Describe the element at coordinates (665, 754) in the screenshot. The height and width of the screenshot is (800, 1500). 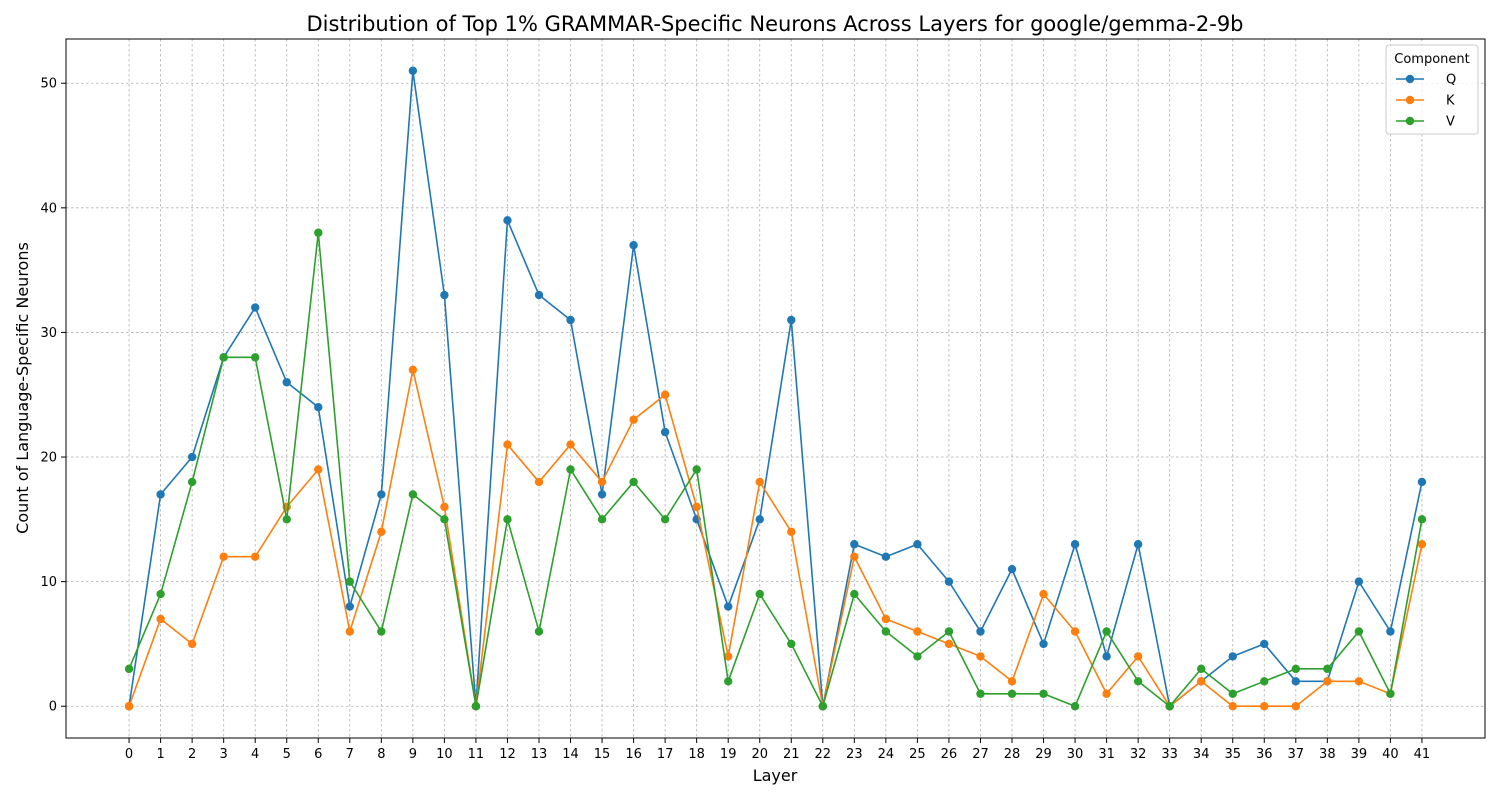
I see `x-tick-label: 17` at that location.